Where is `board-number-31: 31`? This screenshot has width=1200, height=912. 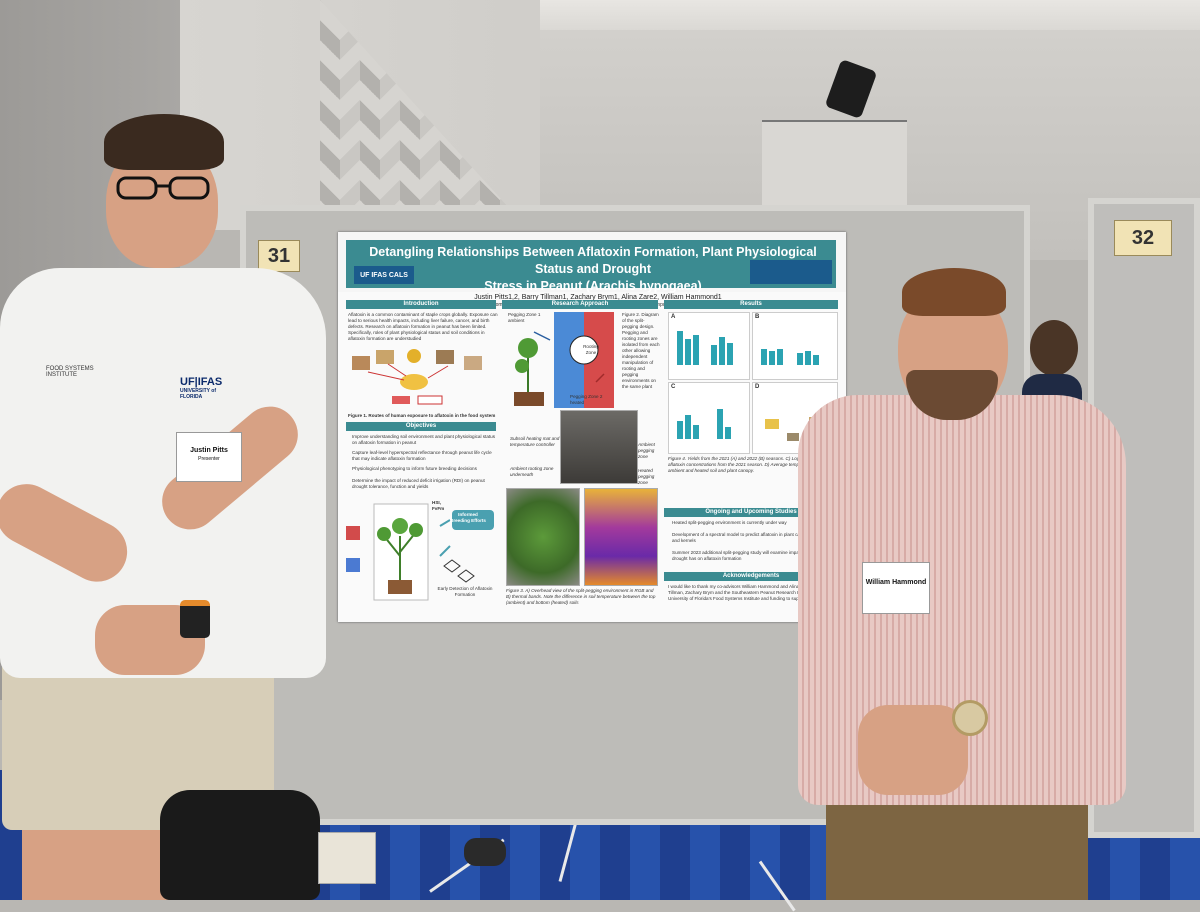 board-number-31: 31 is located at coordinates (279, 256).